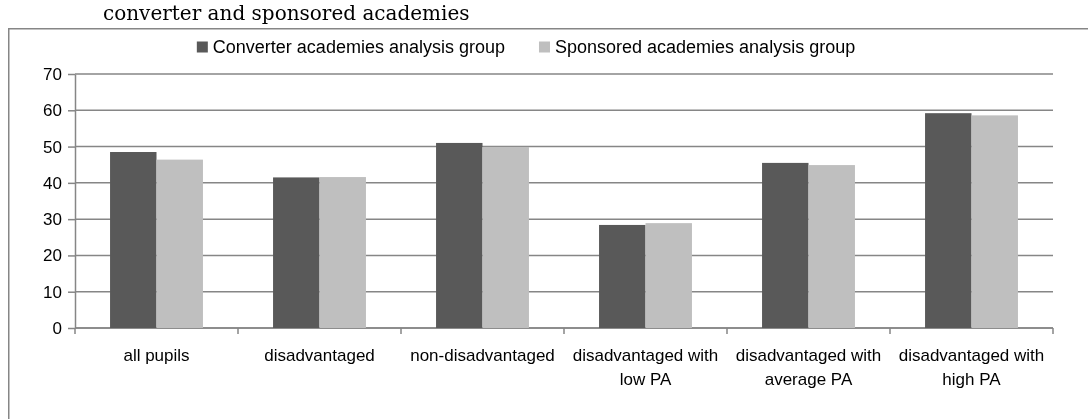  I want to click on y-tick-label: 70, so click(52, 74).